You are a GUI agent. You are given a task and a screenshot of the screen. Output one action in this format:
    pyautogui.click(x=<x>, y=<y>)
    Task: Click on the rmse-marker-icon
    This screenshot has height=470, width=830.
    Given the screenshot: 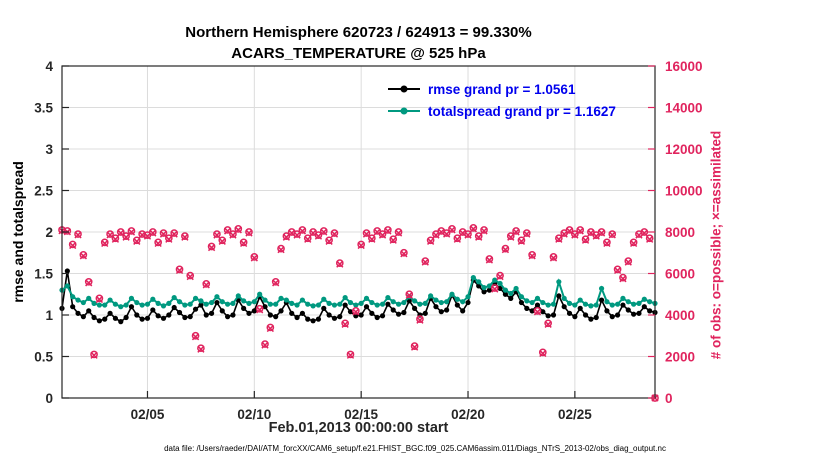 What is the action you would take?
    pyautogui.click(x=404, y=89)
    